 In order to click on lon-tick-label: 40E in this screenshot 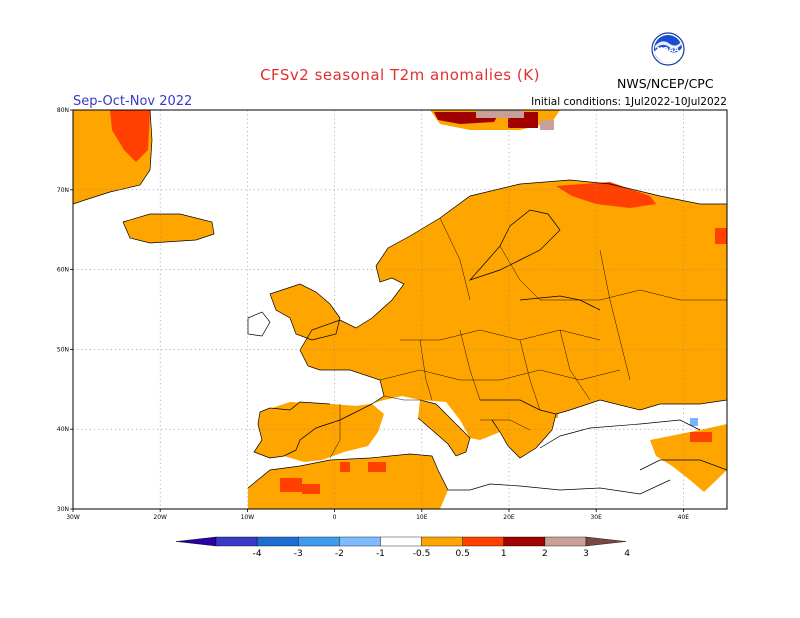, I will do `click(684, 517)`.